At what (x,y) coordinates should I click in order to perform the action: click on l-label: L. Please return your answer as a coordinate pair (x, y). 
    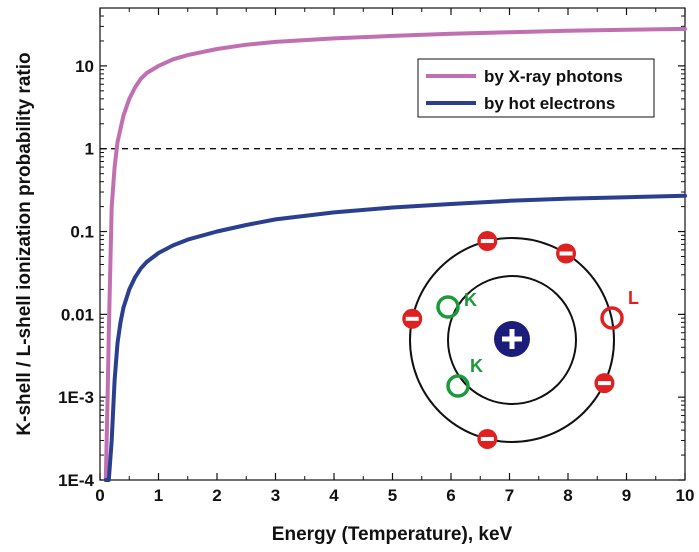
    Looking at the image, I should click on (633, 298).